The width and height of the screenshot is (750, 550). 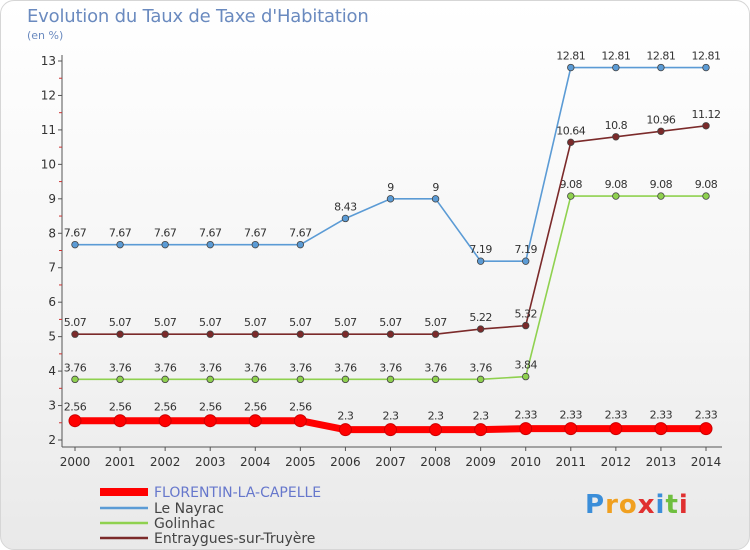 What do you see at coordinates (165, 462) in the screenshot?
I see `x-tick-label: 2002` at bounding box center [165, 462].